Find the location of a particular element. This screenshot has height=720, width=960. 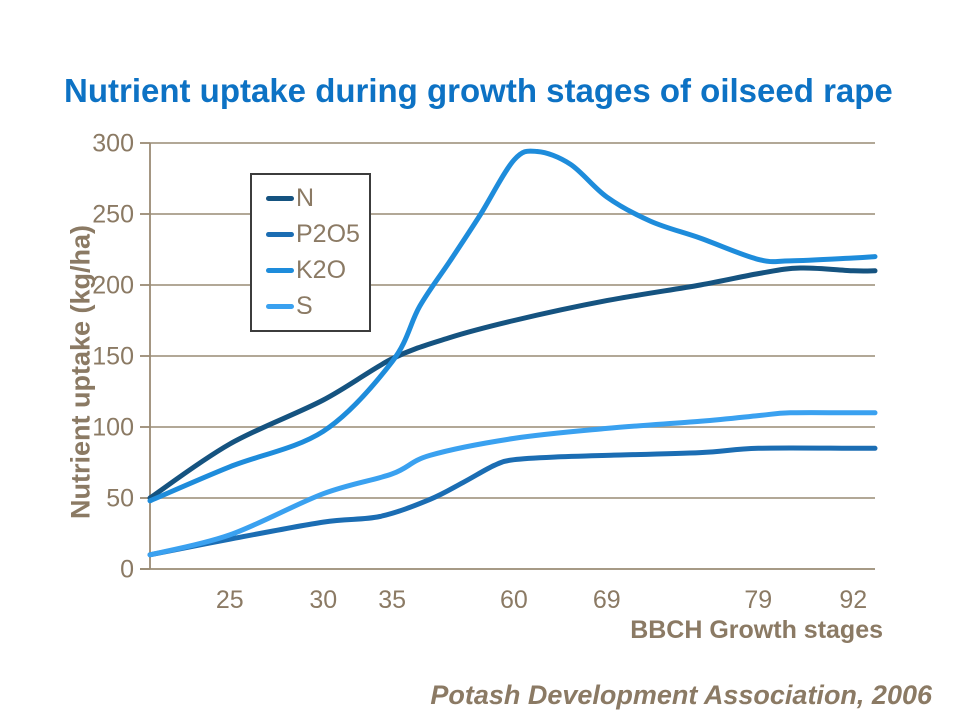

legend-swatch-K2O is located at coordinates (280, 270).